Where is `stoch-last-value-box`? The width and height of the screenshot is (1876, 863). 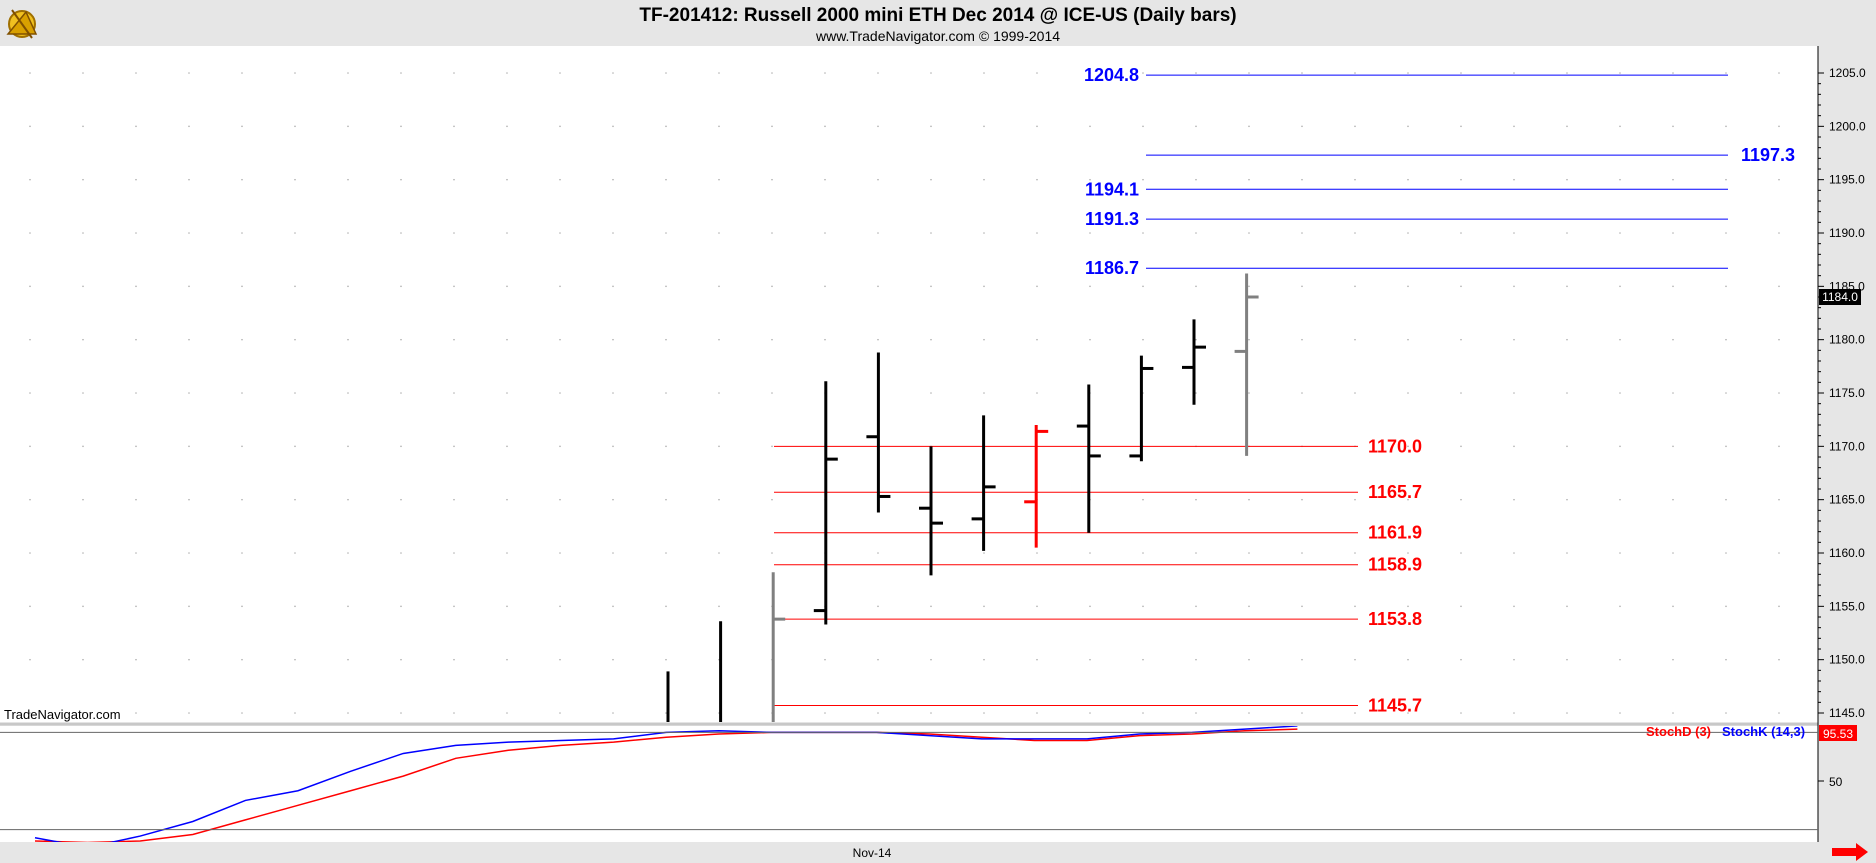 stoch-last-value-box is located at coordinates (1838, 733).